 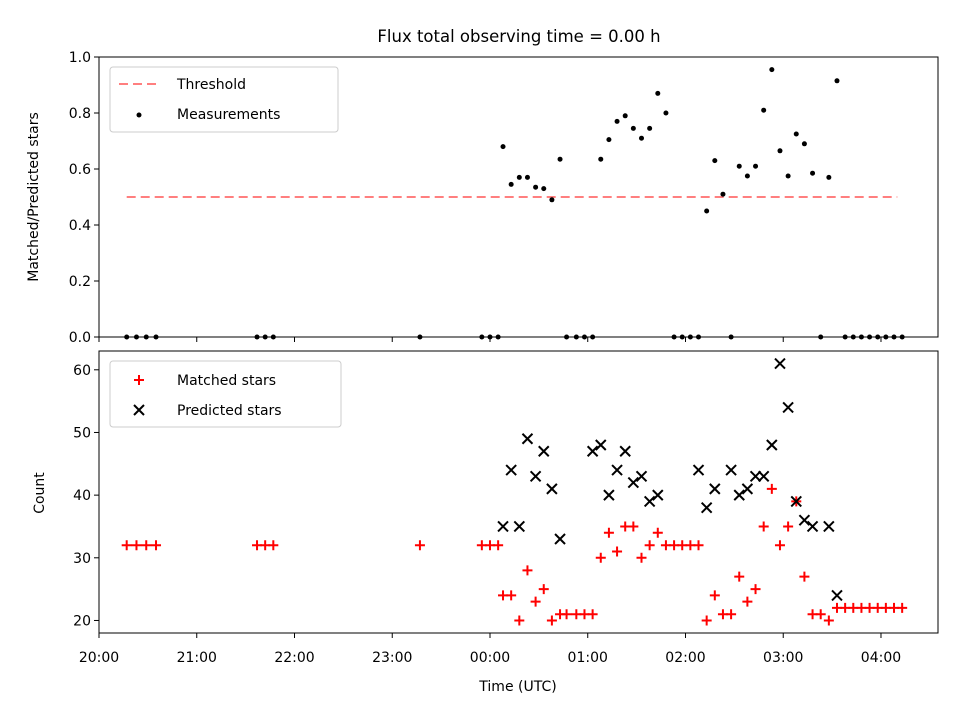 I want to click on bottom-x-tick-label: 20:00, so click(x=99, y=658).